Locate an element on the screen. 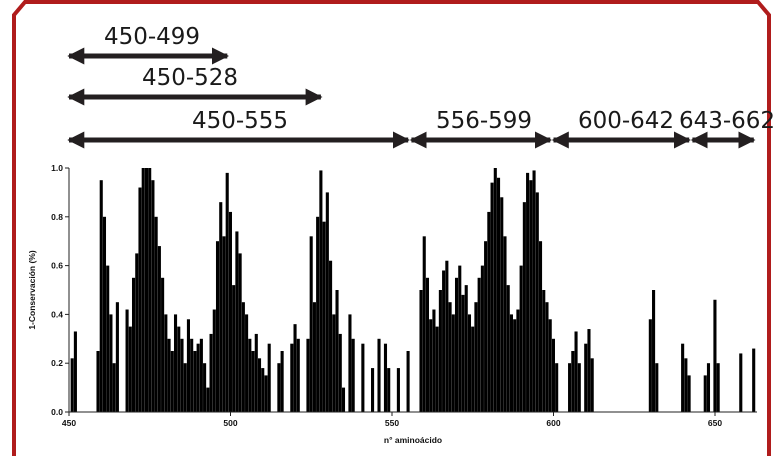 This screenshot has height=459, width=783. y-axis-title: 1-Conservación (%) is located at coordinates (32, 290).